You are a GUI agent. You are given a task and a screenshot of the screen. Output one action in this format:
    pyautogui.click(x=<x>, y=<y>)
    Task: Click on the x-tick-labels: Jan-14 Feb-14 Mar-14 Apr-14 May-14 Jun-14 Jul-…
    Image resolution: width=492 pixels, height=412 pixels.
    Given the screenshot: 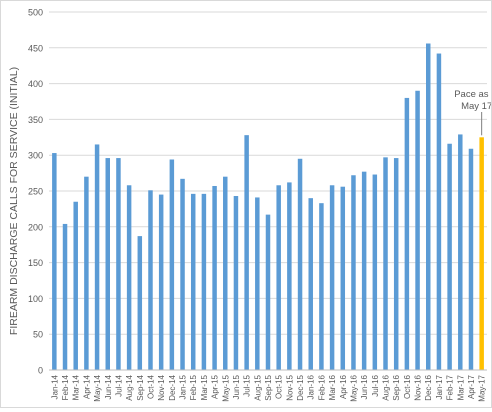 What is the action you would take?
    pyautogui.click(x=268, y=387)
    